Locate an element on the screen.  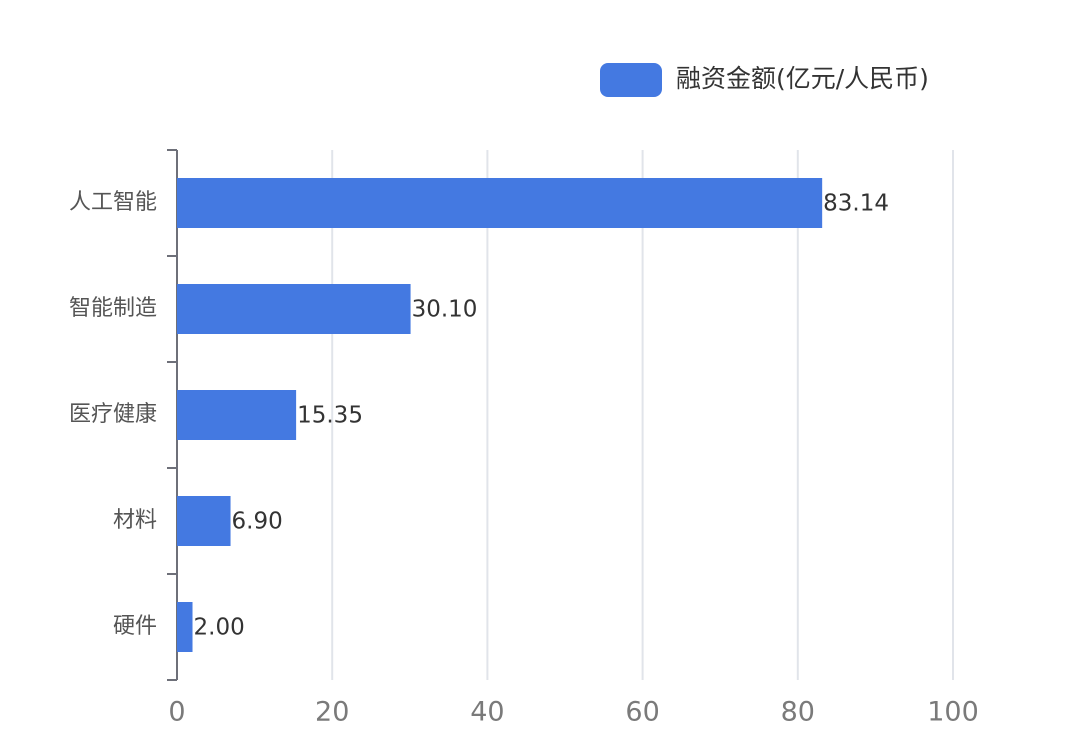
value-label: 83.14 is located at coordinates (856, 204).